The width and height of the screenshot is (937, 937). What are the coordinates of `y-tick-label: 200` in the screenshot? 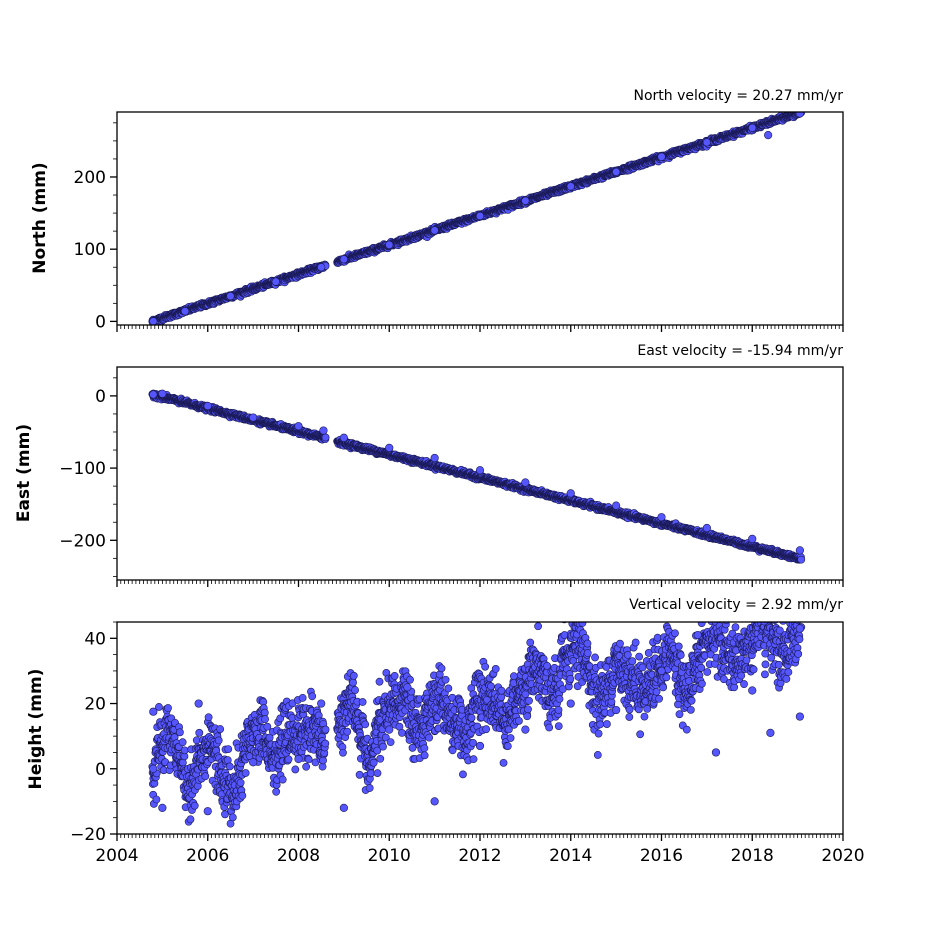 It's located at (90, 178).